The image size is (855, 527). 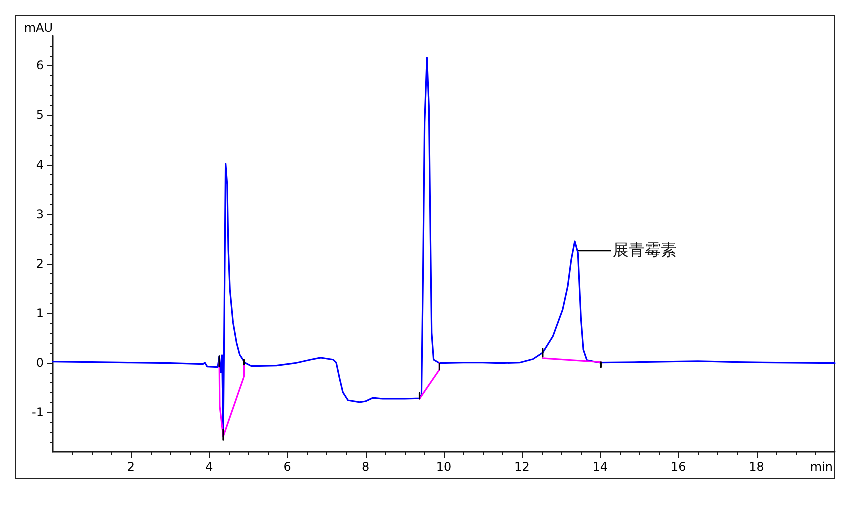 What do you see at coordinates (756, 467) in the screenshot?
I see `x-tick-label: 18` at bounding box center [756, 467].